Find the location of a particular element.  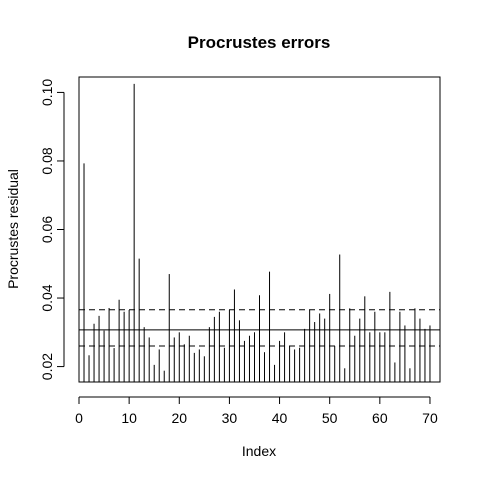

y-tick-label: 0.10 is located at coordinates (47, 92).